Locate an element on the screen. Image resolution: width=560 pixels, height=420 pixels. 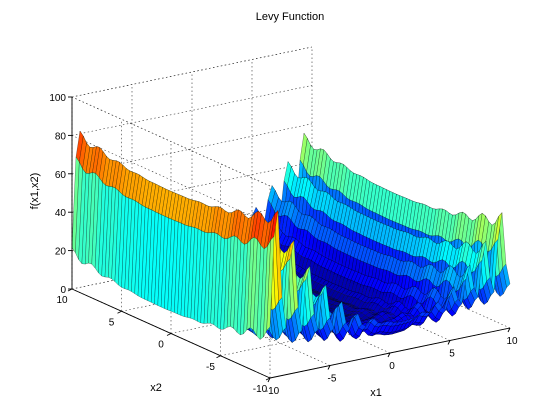
surface-patch is located at coordinates (270, 283).